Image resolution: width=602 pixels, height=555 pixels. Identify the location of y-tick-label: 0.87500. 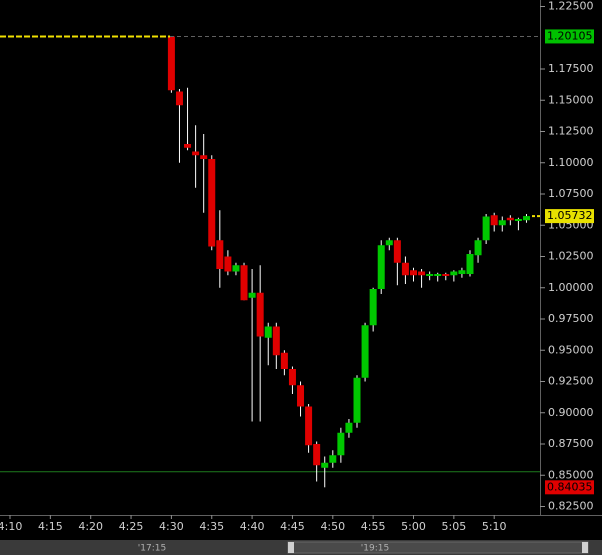
(571, 443).